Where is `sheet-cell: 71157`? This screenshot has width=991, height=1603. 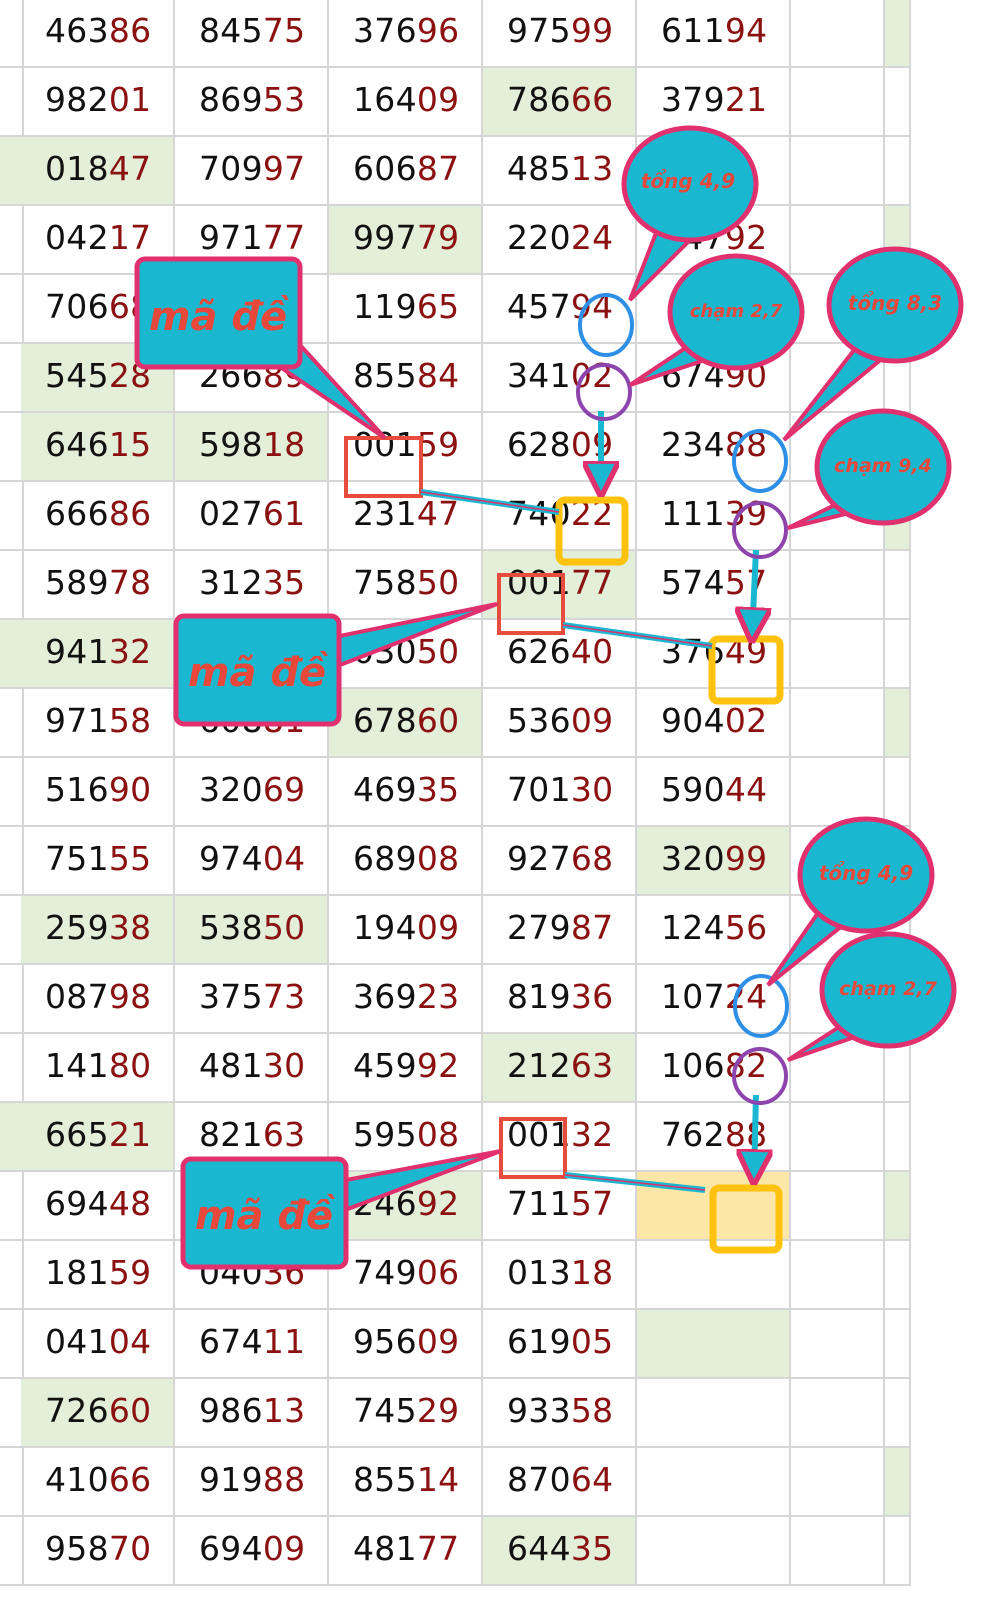 sheet-cell: 71157 is located at coordinates (560, 1206).